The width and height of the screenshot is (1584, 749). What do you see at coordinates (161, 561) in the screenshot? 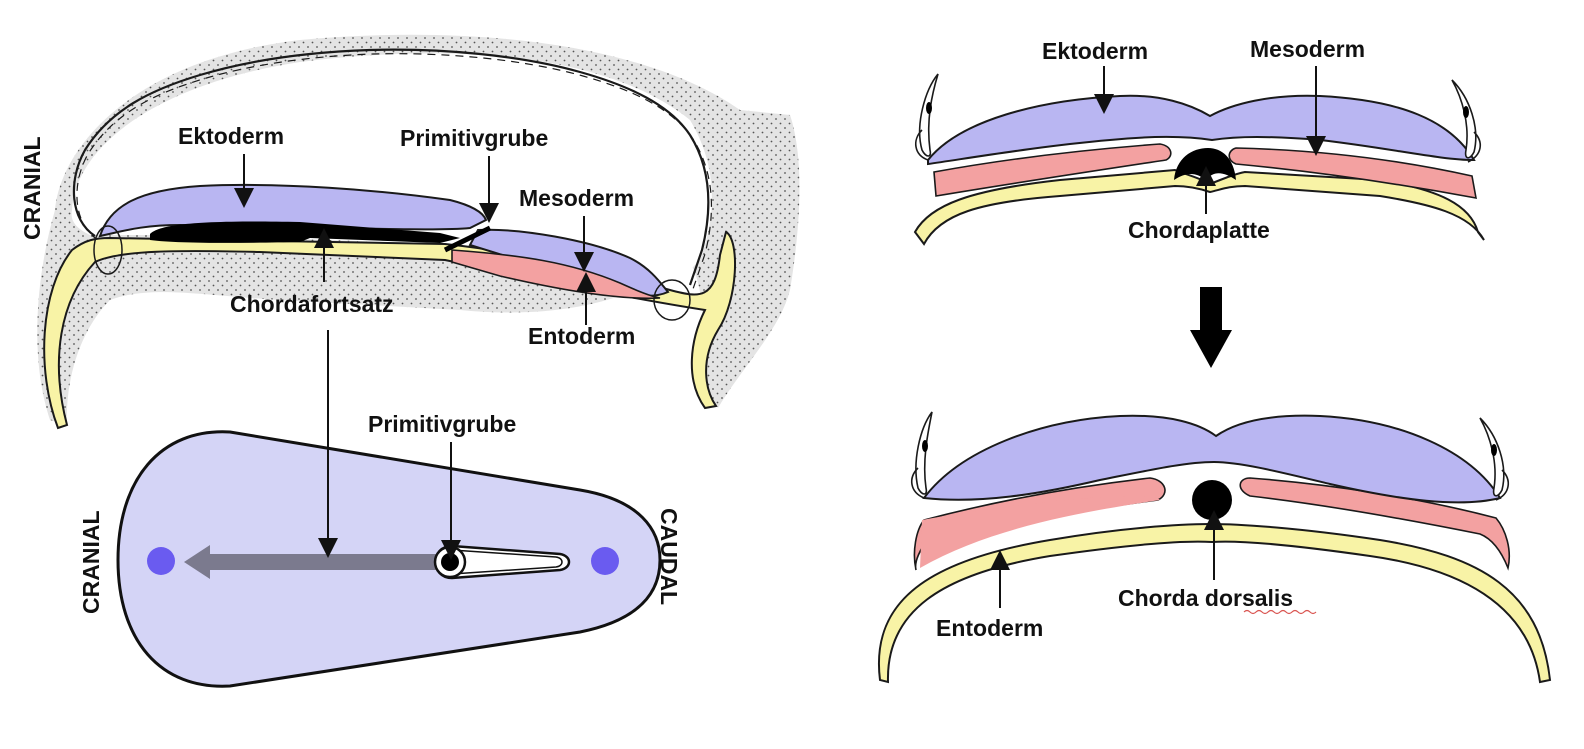
I see `oropharyngeal-membrane-dot` at bounding box center [161, 561].